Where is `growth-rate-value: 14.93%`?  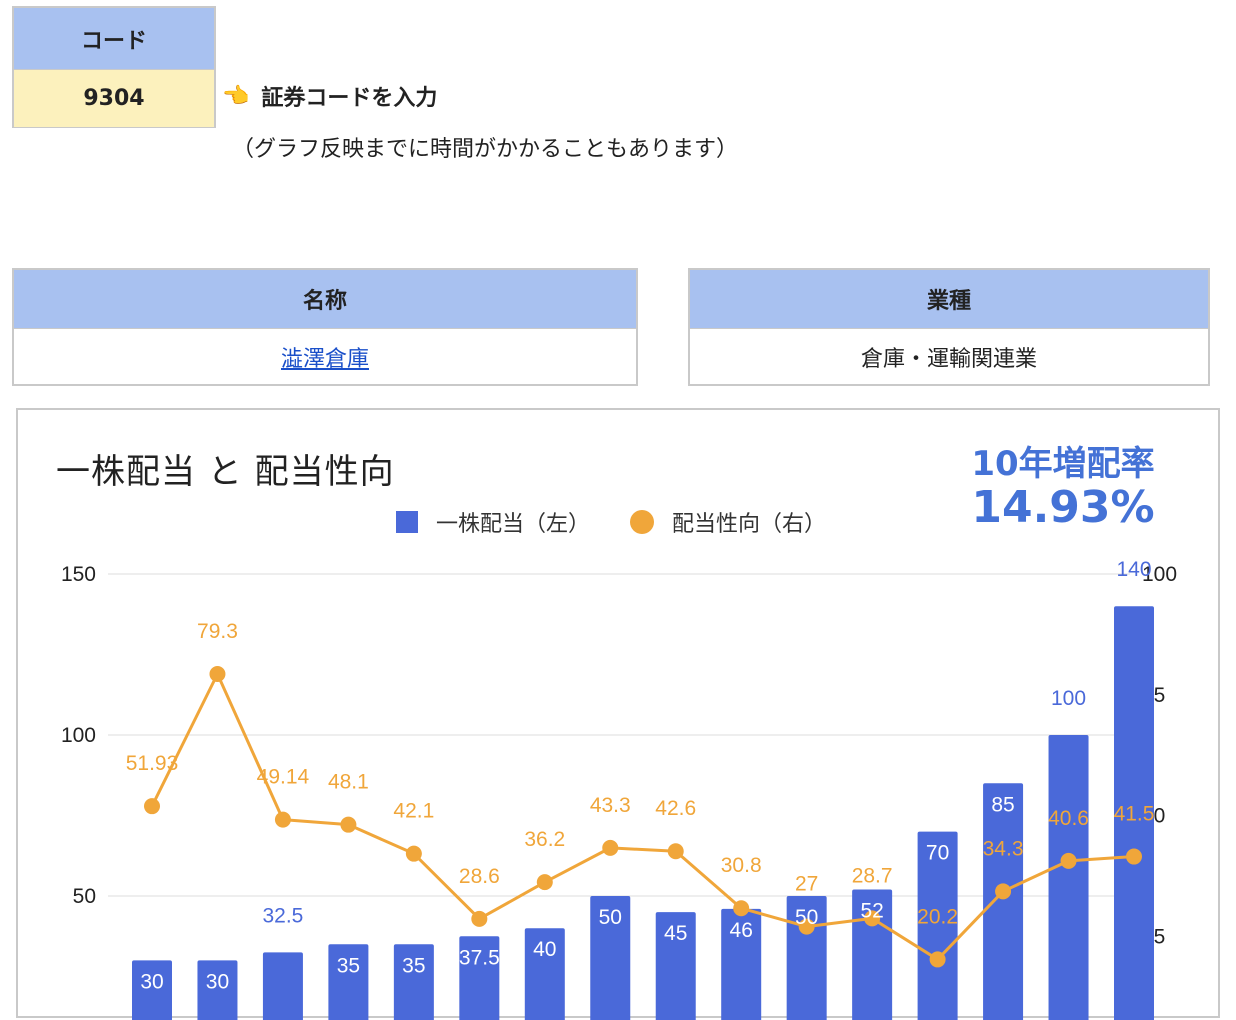
growth-rate-value: 14.93% is located at coordinates (1063, 507).